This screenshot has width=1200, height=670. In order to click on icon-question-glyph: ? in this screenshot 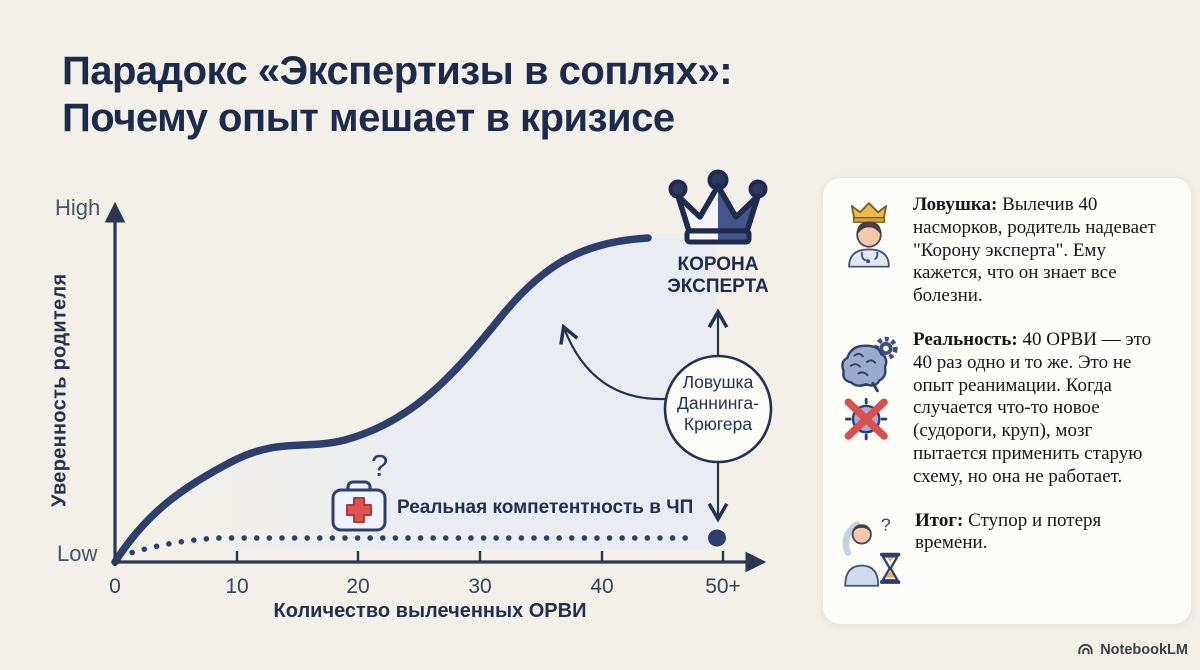, I will do `click(886, 524)`.